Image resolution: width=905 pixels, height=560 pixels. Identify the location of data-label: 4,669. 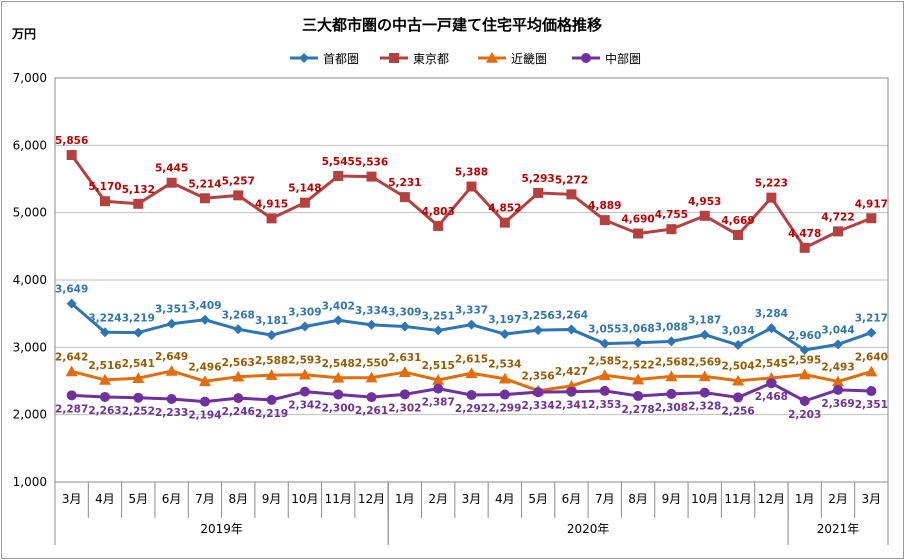
(737, 221).